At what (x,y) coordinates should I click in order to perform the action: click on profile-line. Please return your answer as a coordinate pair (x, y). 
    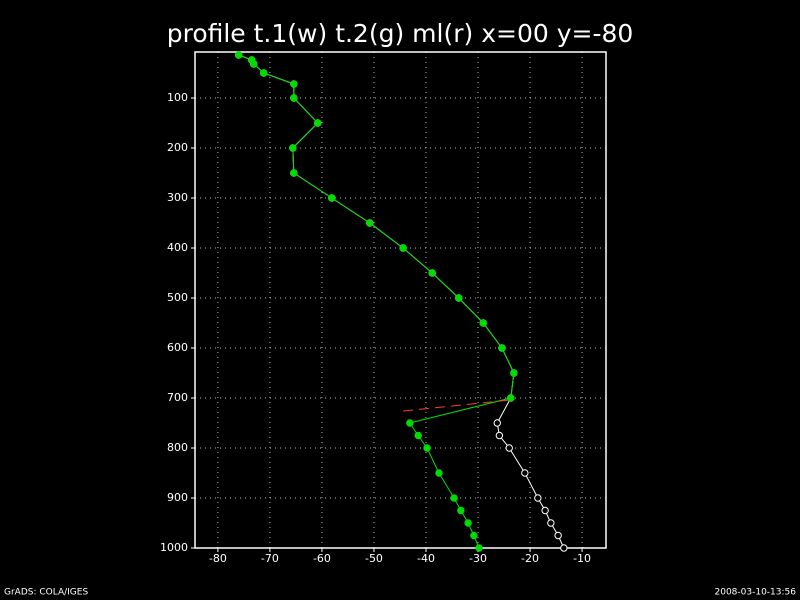
    Looking at the image, I should click on (457, 405).